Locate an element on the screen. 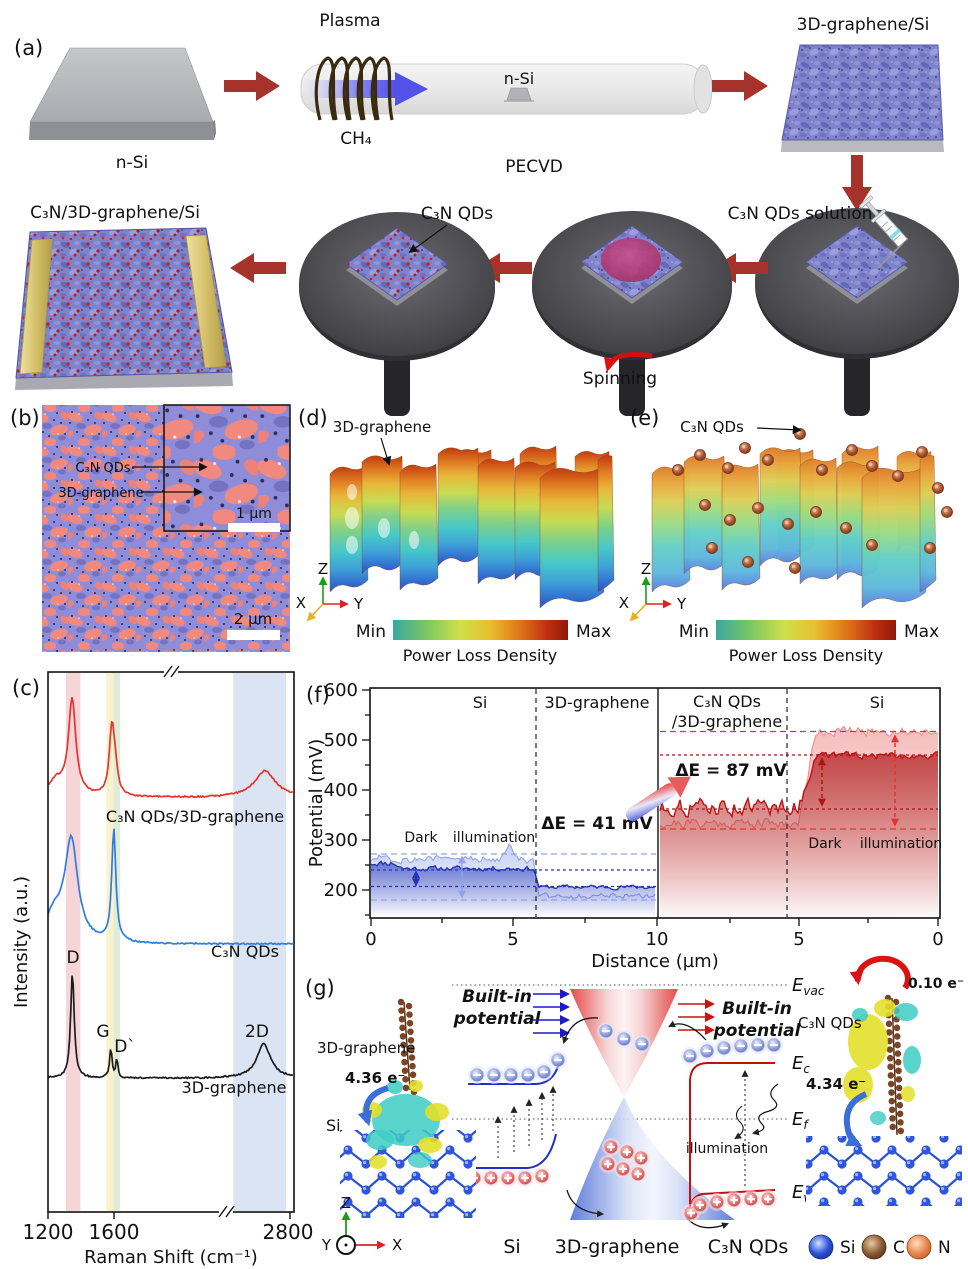 The image size is (968, 1269). svg-text: Ec is located at coordinates (801, 1064).